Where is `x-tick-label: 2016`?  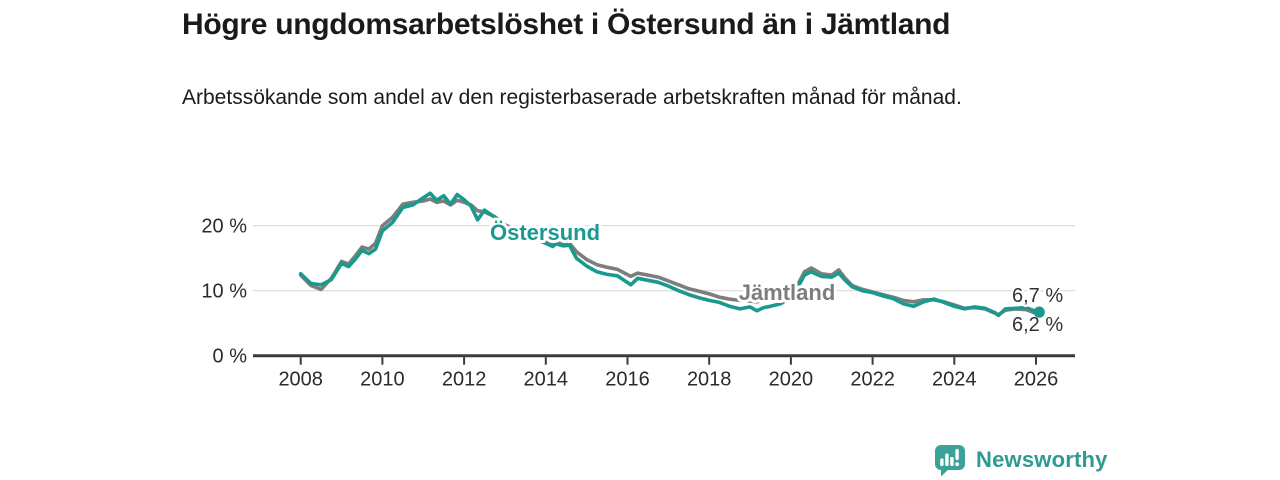 x-tick-label: 2016 is located at coordinates (627, 380).